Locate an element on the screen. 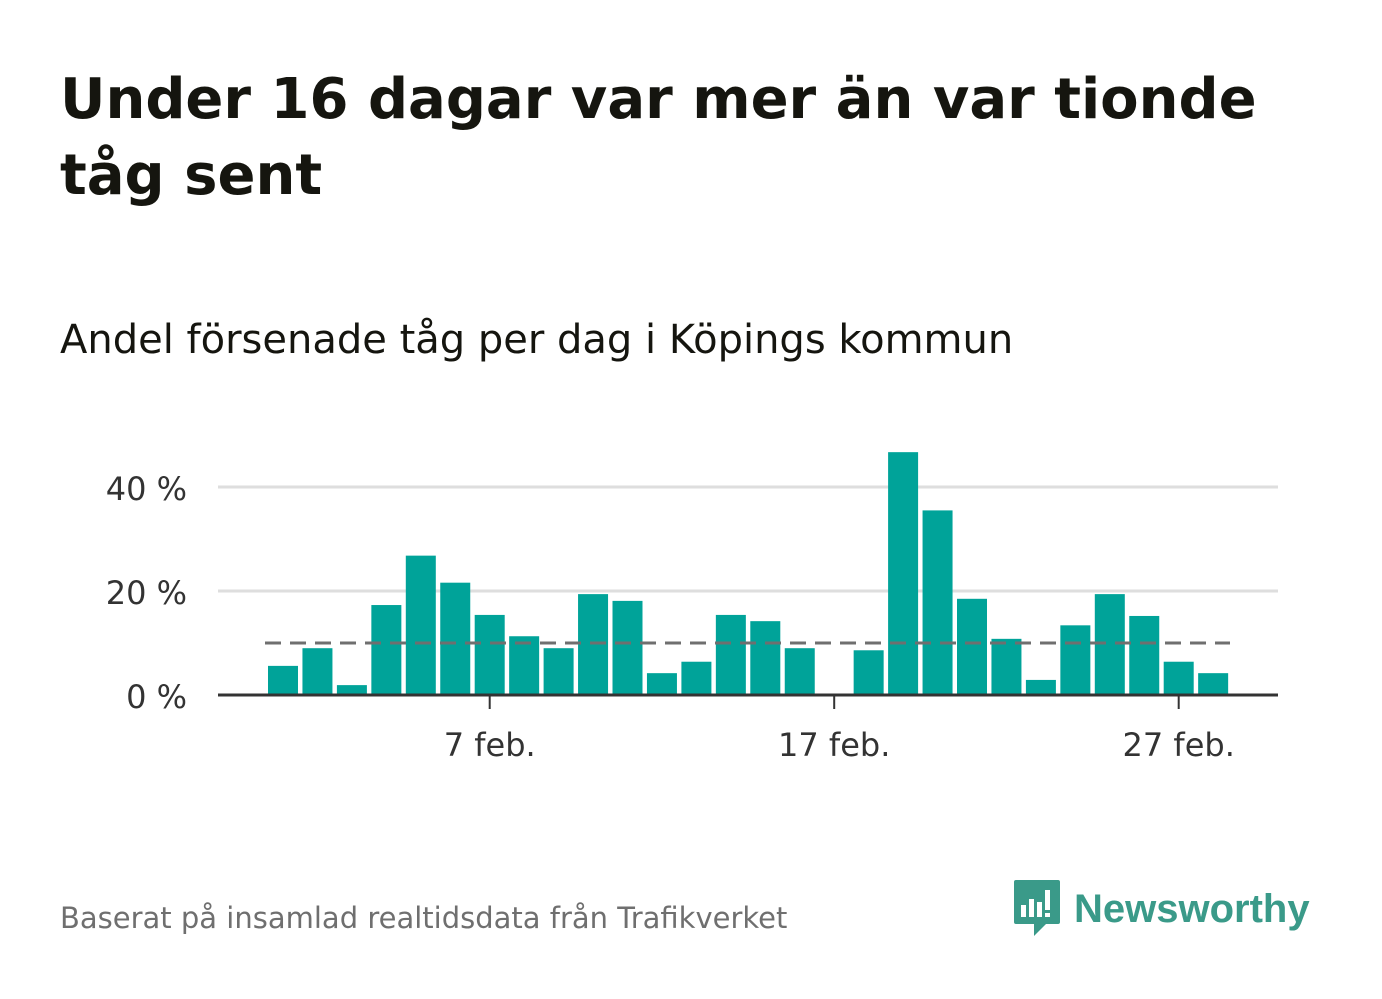 The width and height of the screenshot is (1382, 999). brand-name: Newsworthy is located at coordinates (1192, 908).